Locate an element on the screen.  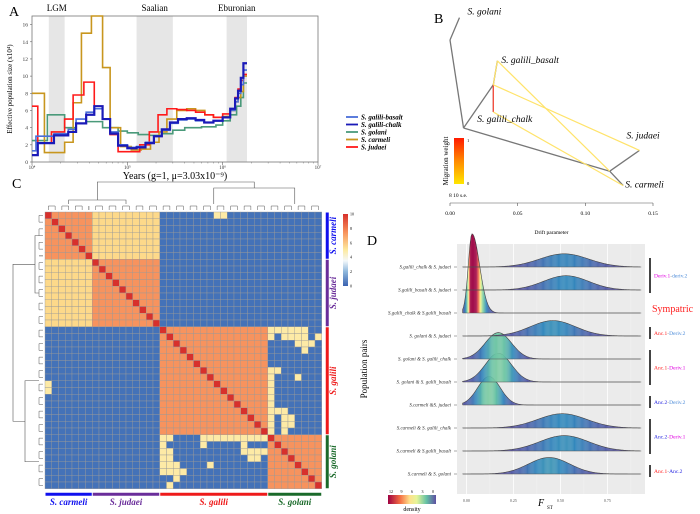
row-label: S.galili_basalt & S. judaei is located at coordinates (425, 291).